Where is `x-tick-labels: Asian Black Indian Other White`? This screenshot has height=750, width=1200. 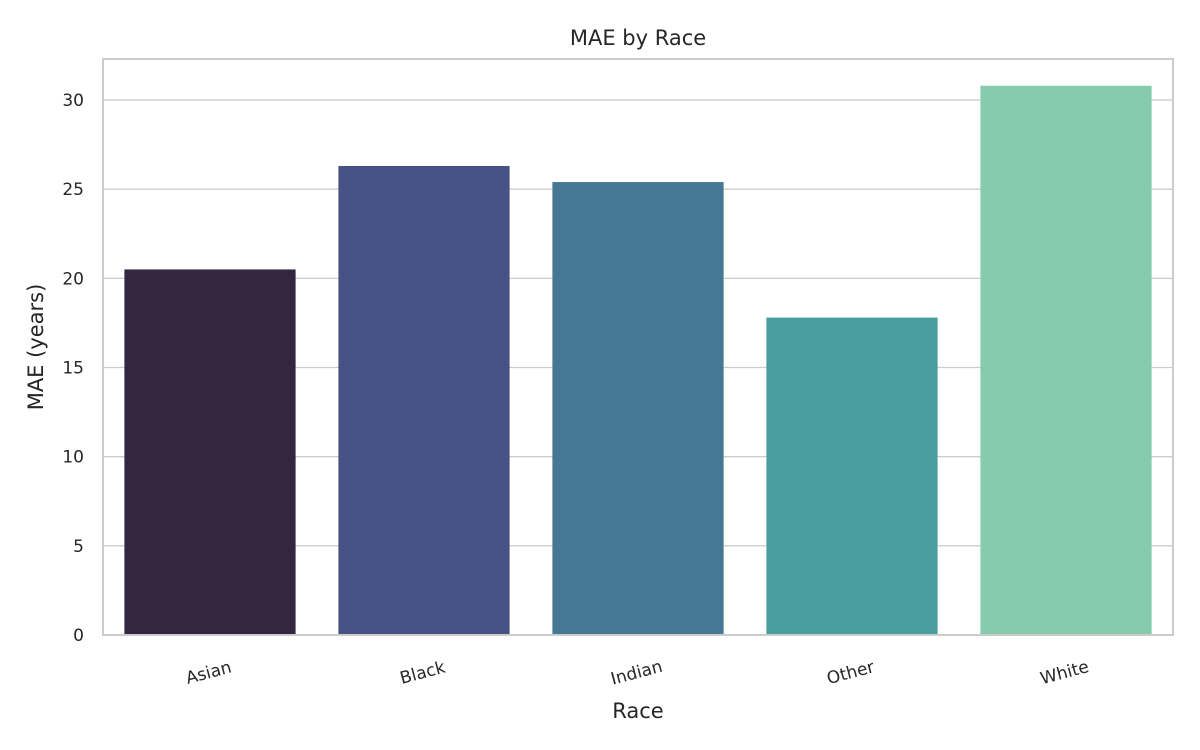 x-tick-labels: Asian Black Indian Other White is located at coordinates (637, 673).